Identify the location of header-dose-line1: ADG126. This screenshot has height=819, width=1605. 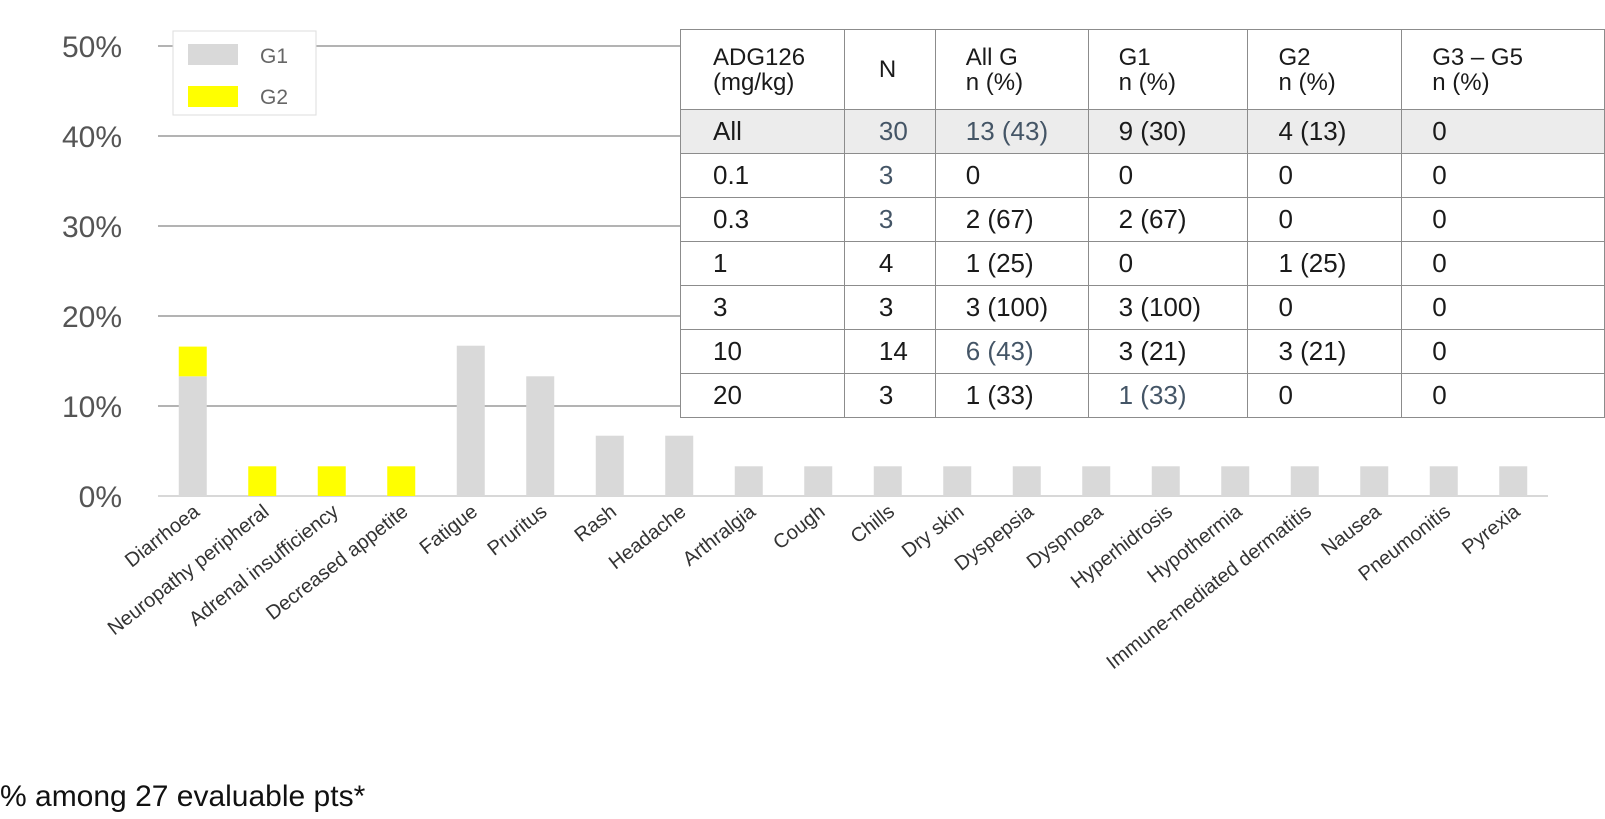
(759, 57).